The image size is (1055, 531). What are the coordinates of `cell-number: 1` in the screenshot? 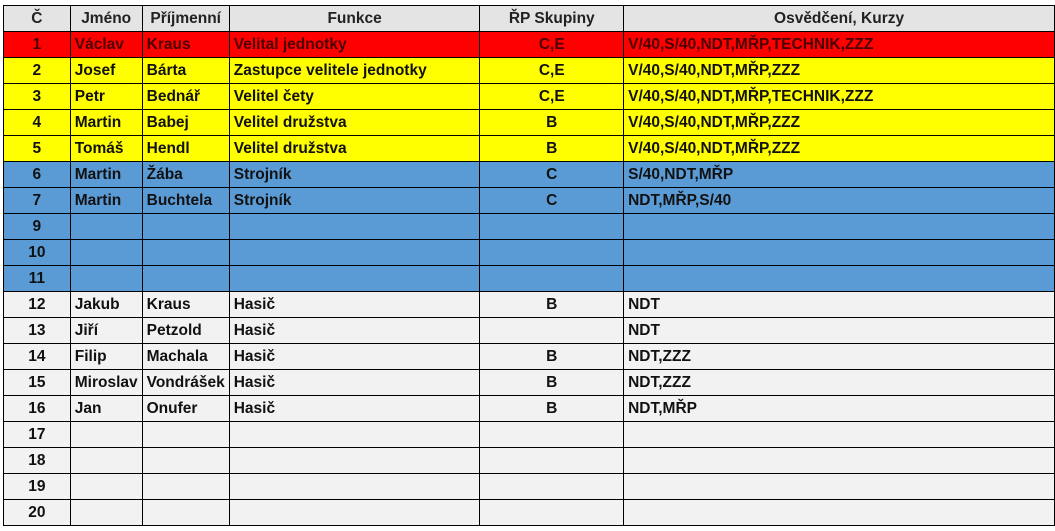 It's located at (37, 44).